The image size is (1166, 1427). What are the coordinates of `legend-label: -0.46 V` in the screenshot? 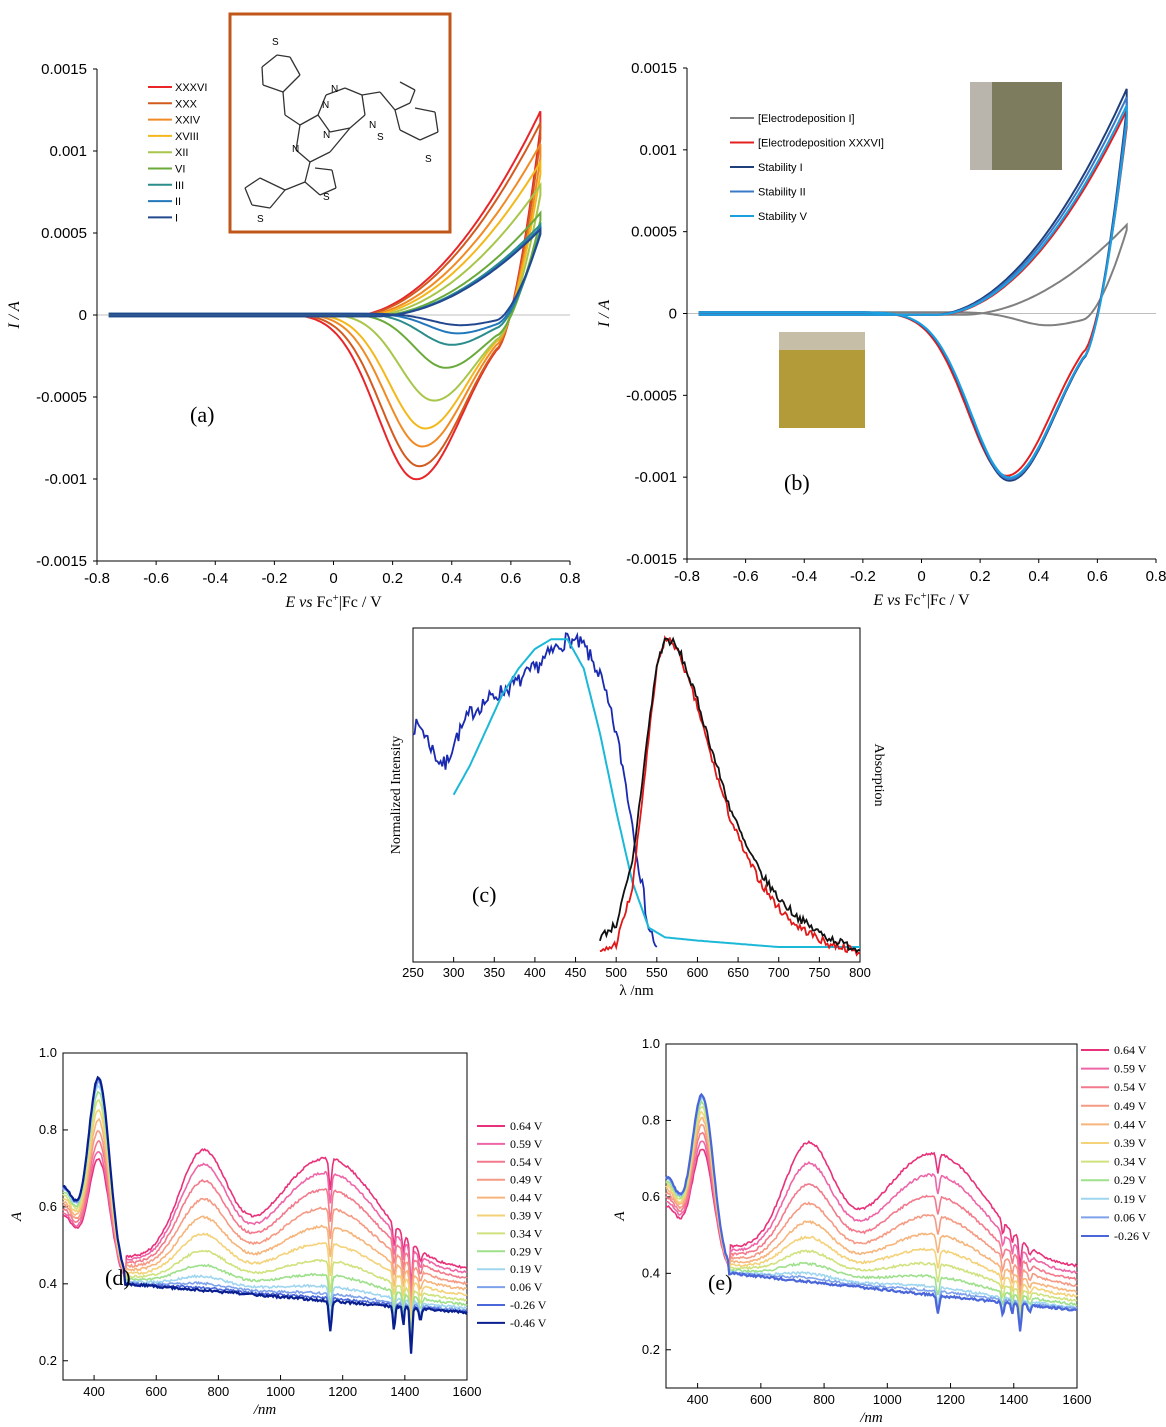 It's located at (528, 1323).